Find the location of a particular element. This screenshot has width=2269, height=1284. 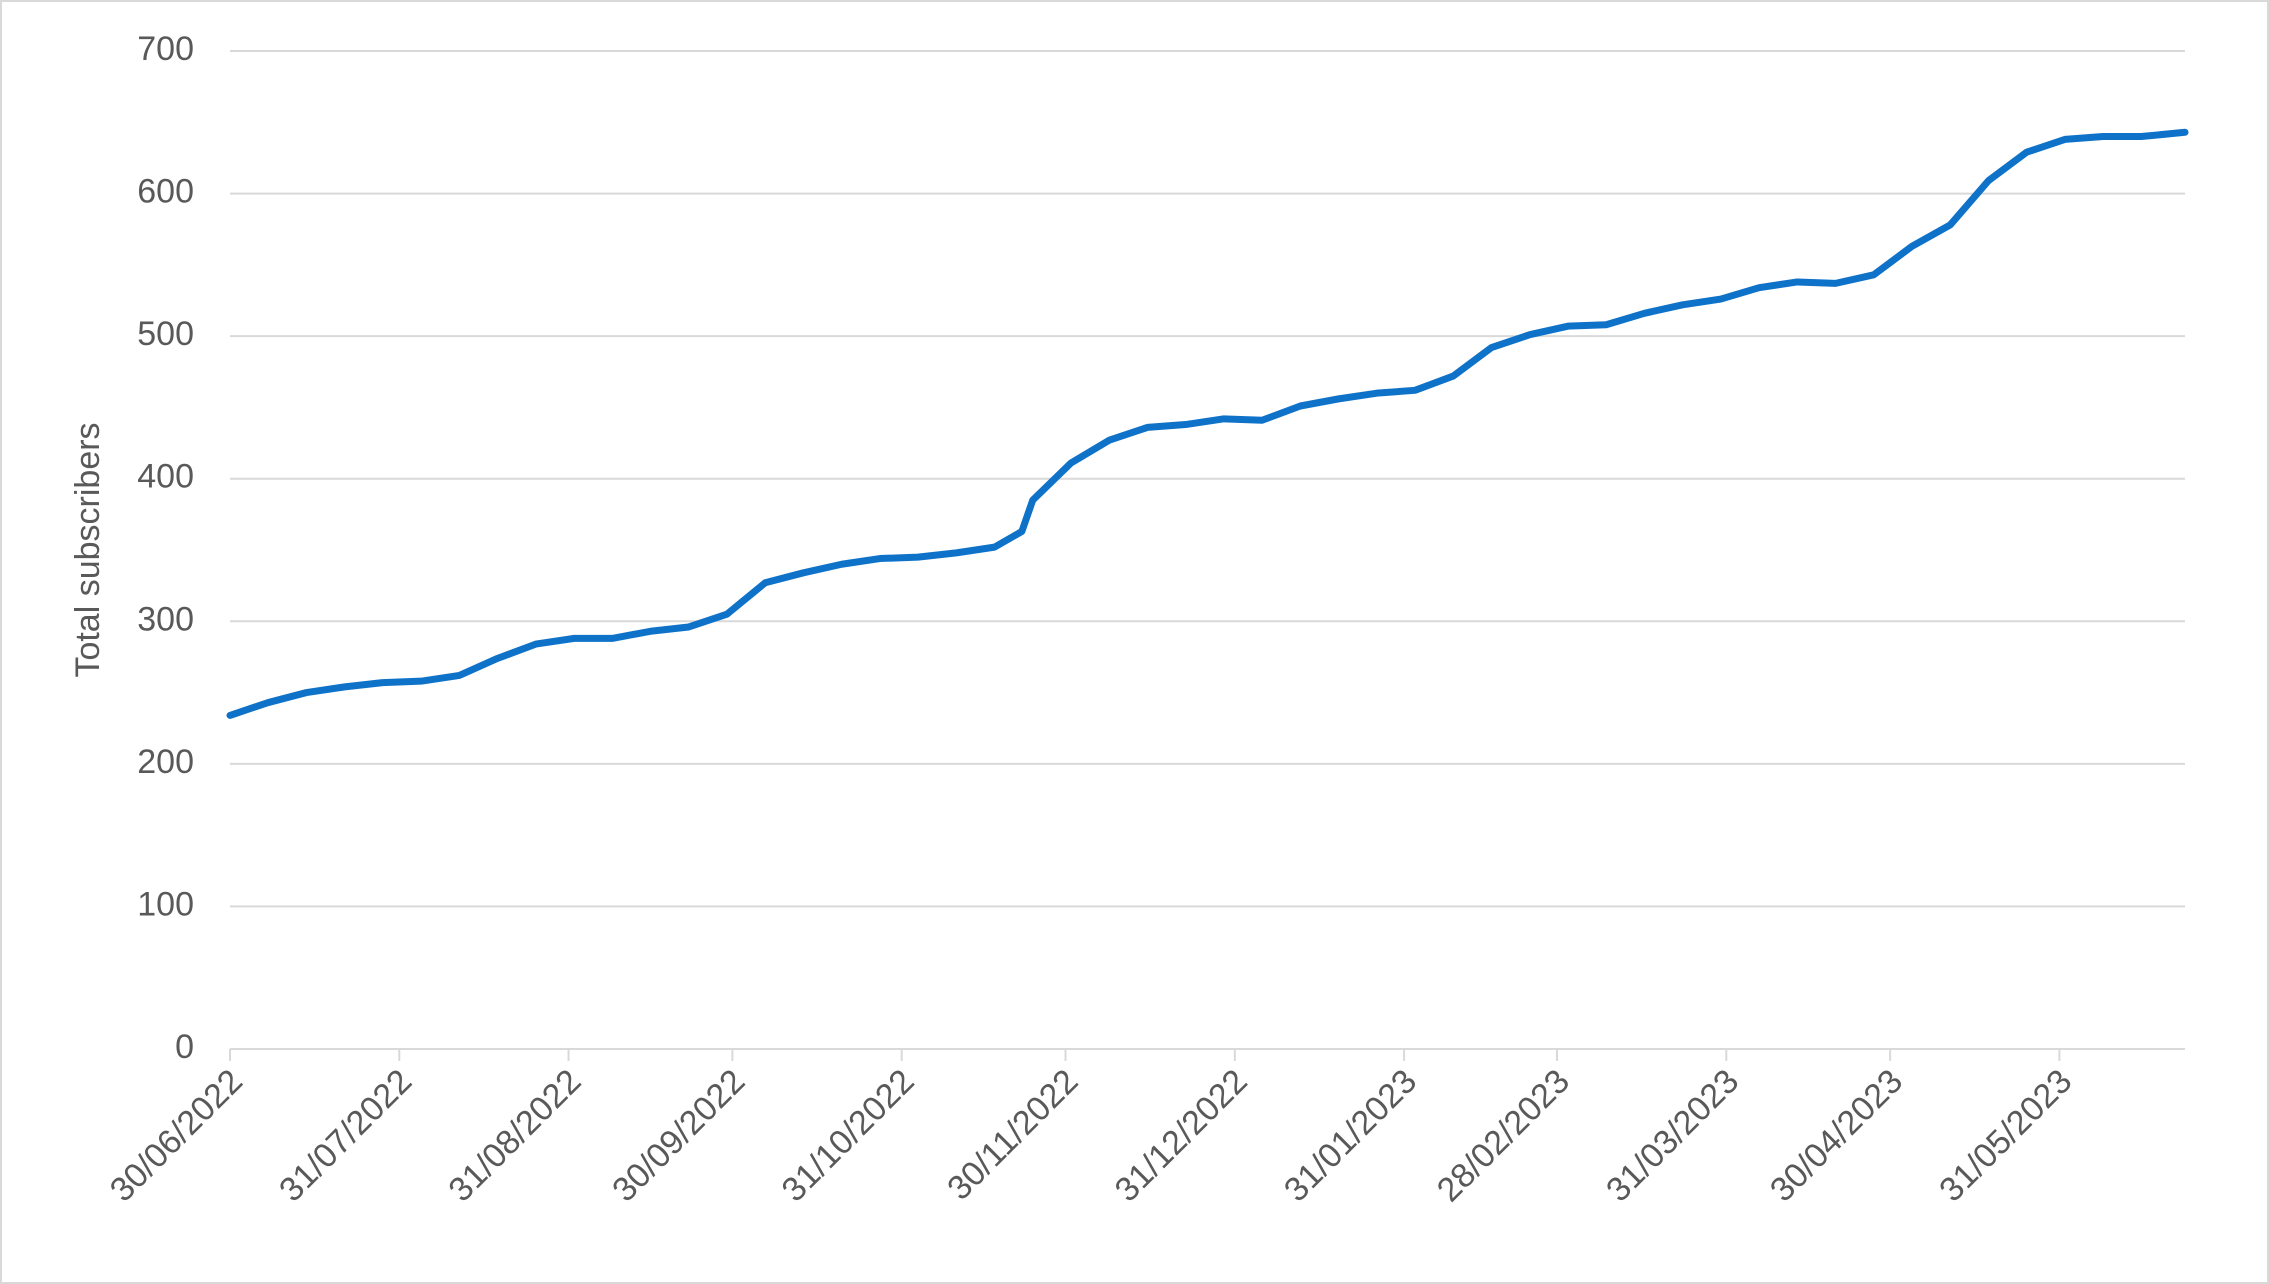

y-tick-label: 500 is located at coordinates (165, 334).